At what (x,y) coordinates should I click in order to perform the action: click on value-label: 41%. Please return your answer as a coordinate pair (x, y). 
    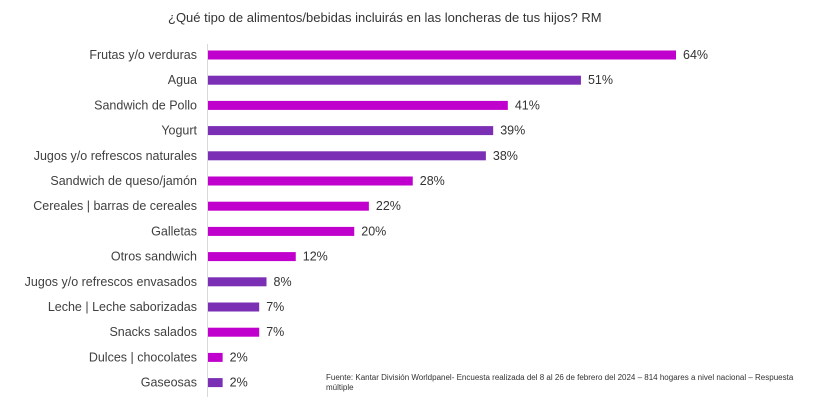
    Looking at the image, I should click on (527, 105).